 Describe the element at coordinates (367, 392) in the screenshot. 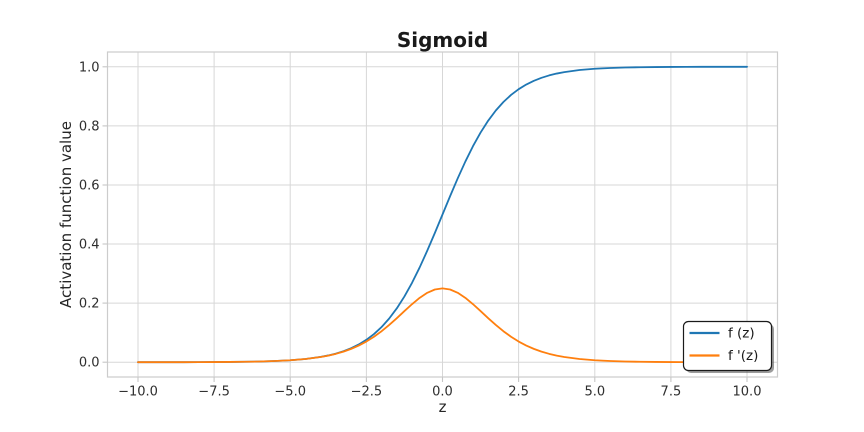

I see `x-tick-label: −2.5` at that location.